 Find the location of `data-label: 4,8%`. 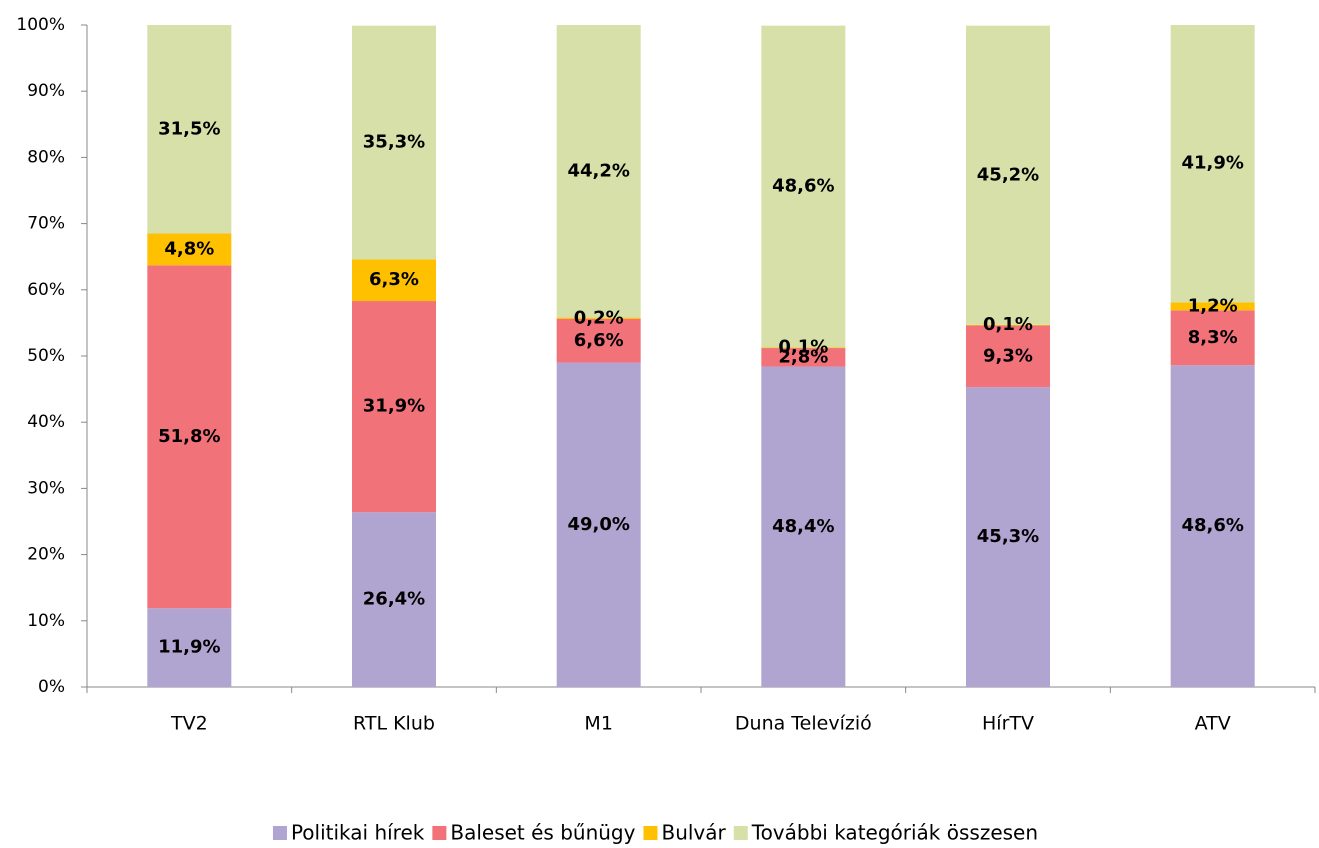

data-label: 4,8% is located at coordinates (189, 248).